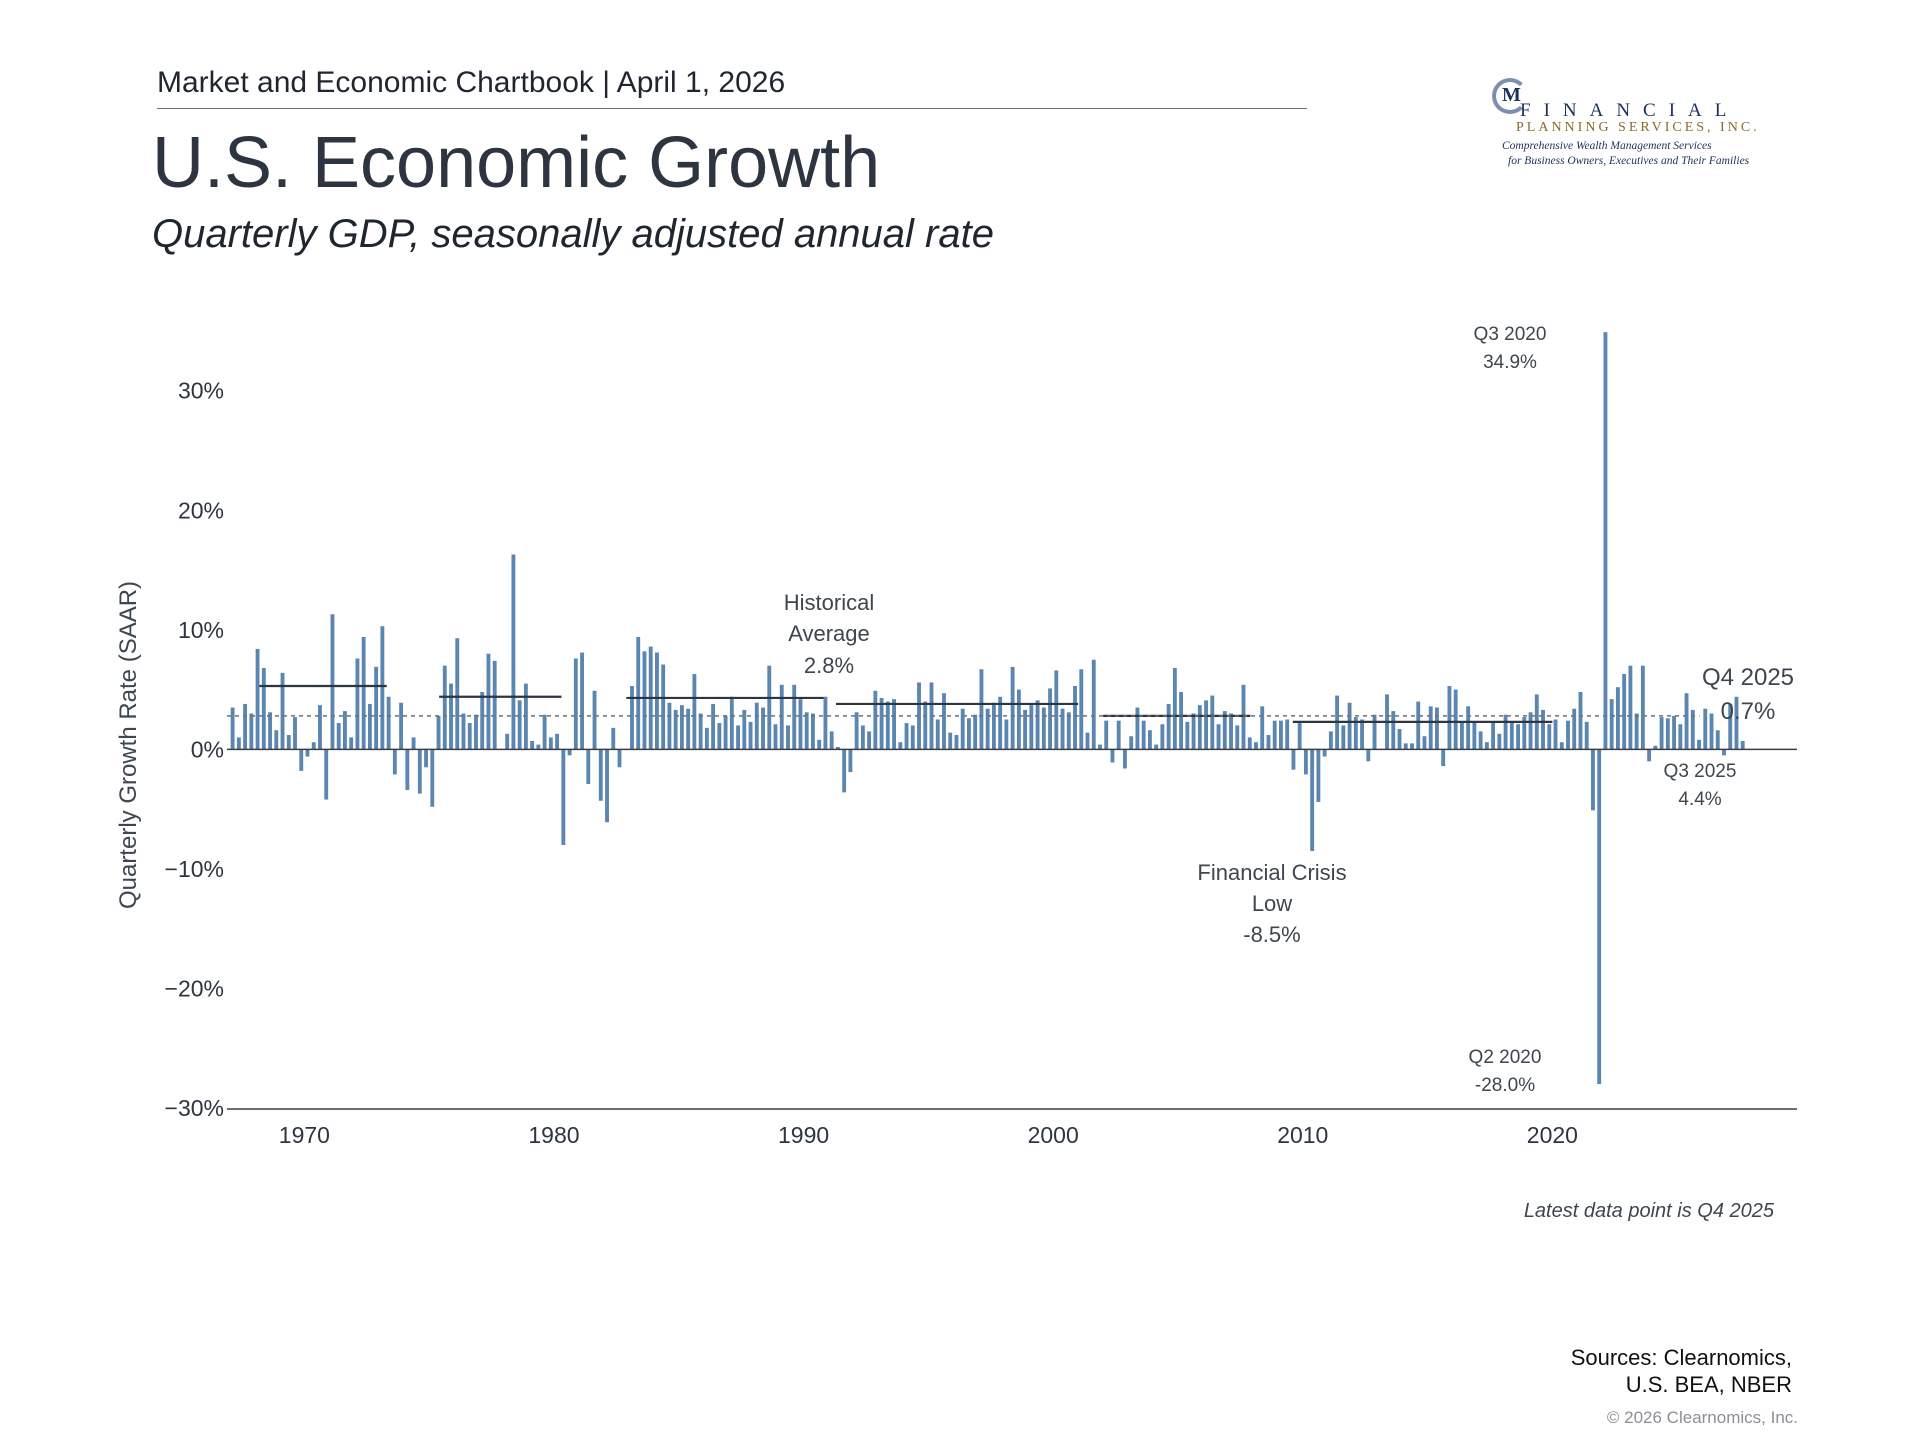 The width and height of the screenshot is (1920, 1440). What do you see at coordinates (1302, 1135) in the screenshot?
I see `x-tick-label: 2010` at bounding box center [1302, 1135].